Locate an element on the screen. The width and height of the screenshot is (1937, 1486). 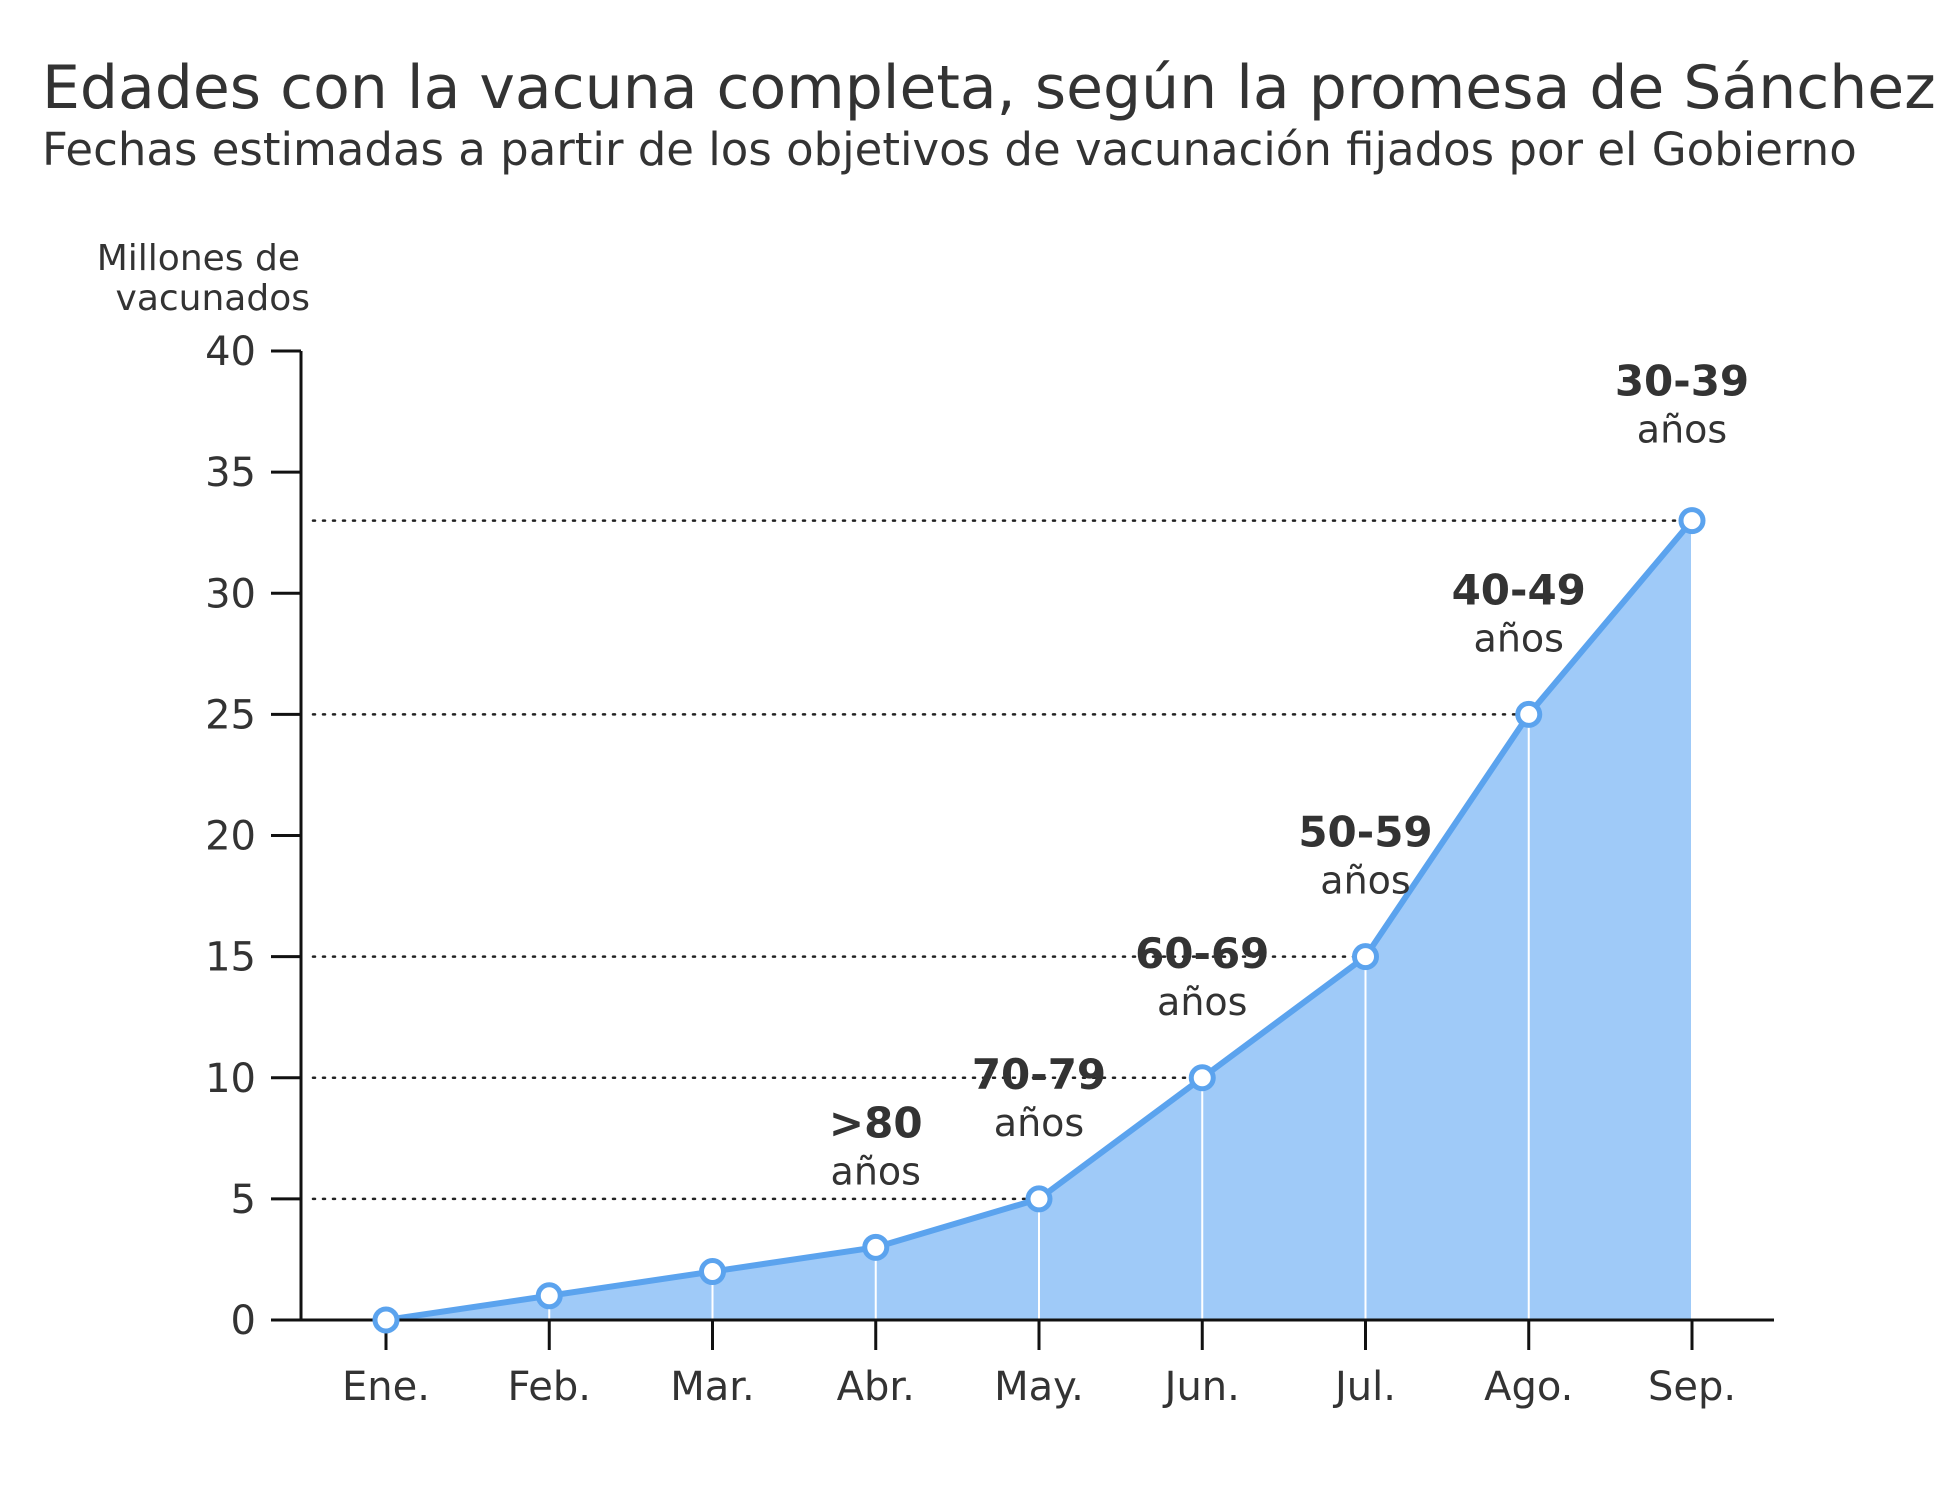
y-axis-label-line2: vacunados is located at coordinates (213, 298).